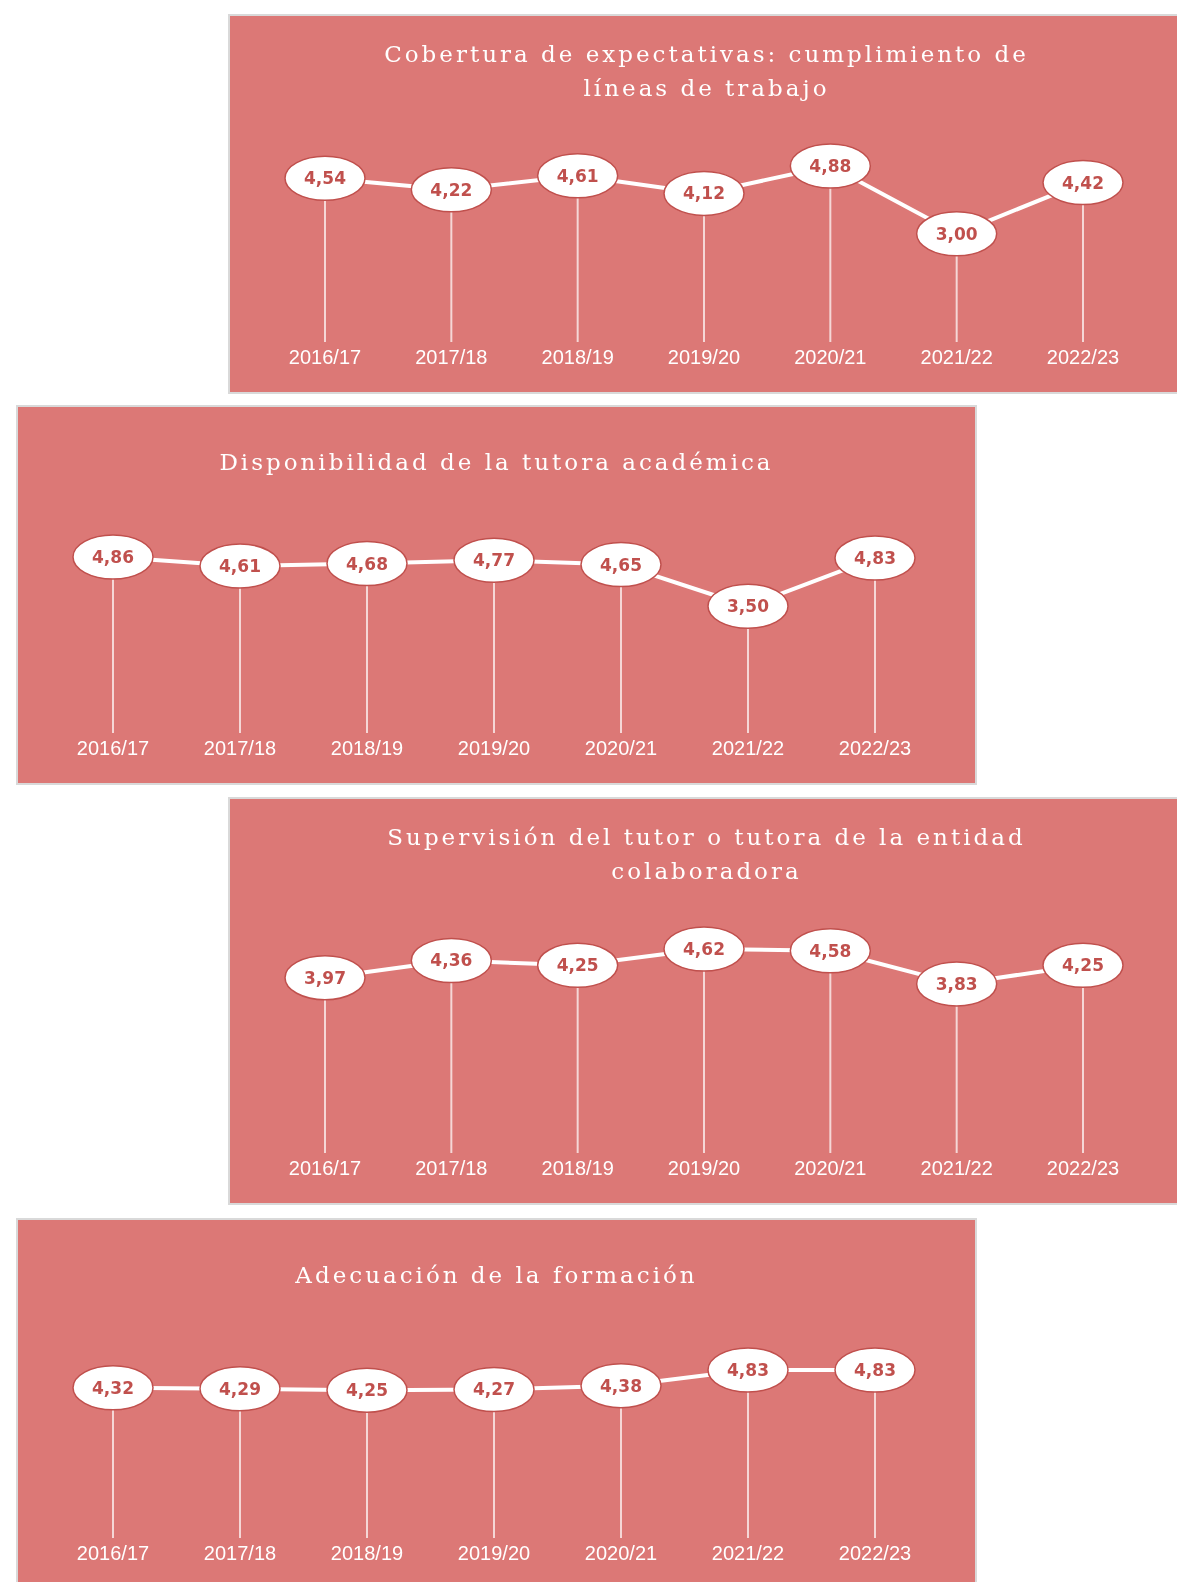 This screenshot has width=1177, height=1582. I want to click on chart-title: Adecuación de la formación, so click(496, 1275).